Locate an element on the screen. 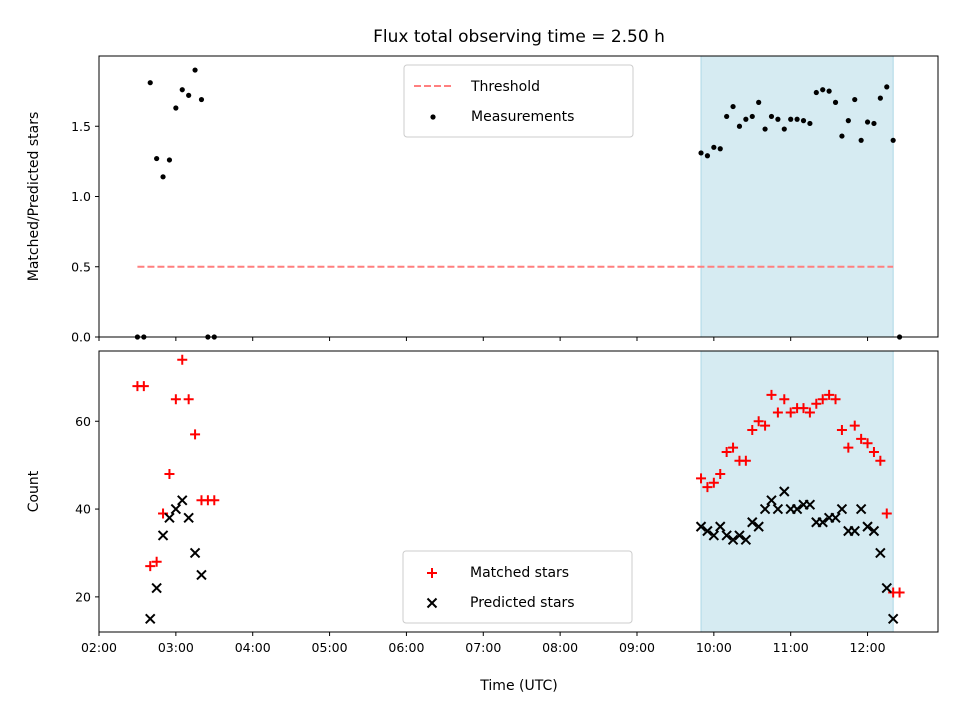 Image resolution: width=960 pixels, height=720 pixels. legend: Threshold Measurements is located at coordinates (518, 101).